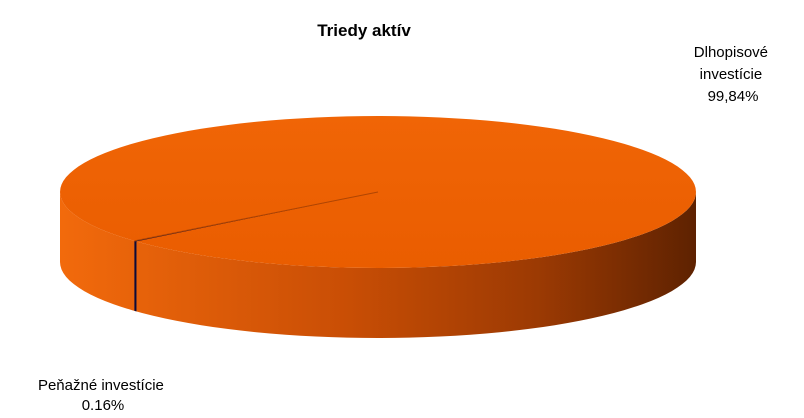 This screenshot has width=804, height=418. Describe the element at coordinates (103, 395) in the screenshot. I see `slice-label-cash: Peňažné investície 0.16%` at that location.